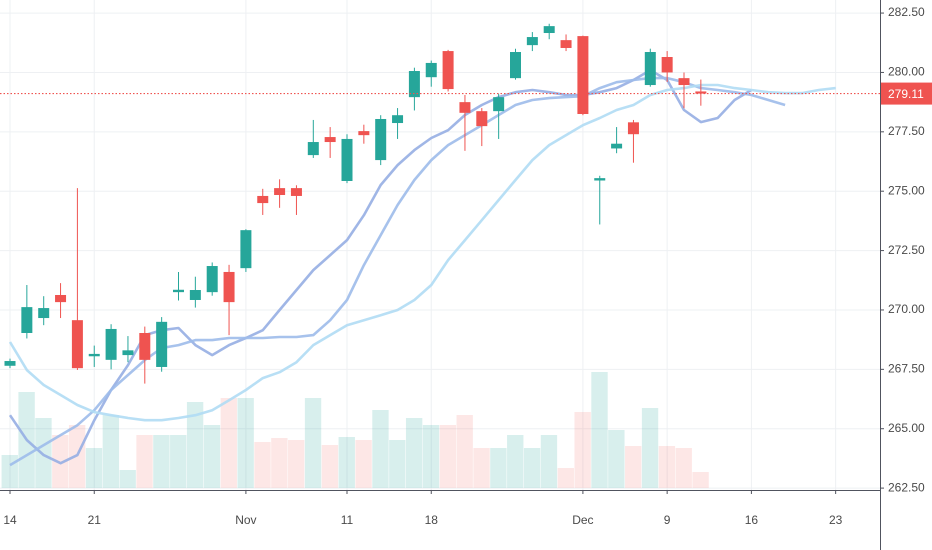  Describe the element at coordinates (906, 309) in the screenshot. I see `y-tick-label: 270.00` at that location.